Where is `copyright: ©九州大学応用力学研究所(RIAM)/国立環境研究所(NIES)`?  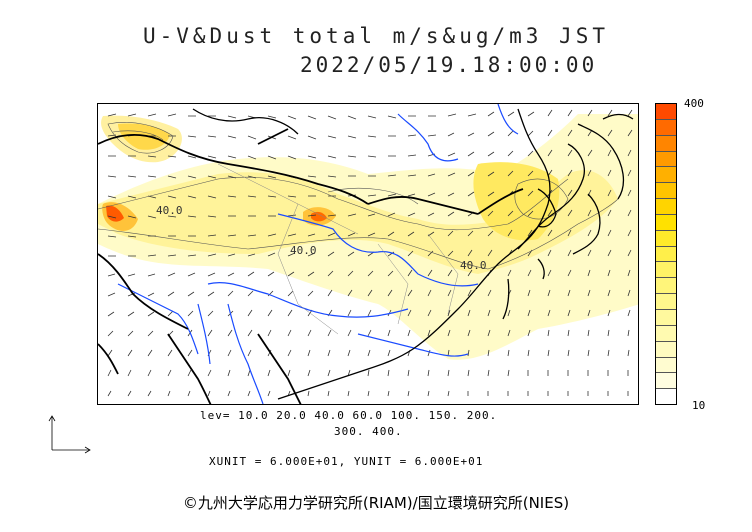
copyright: ©九州大学応用力学研究所(RIAM)/国立環境研究所(NIES) is located at coordinates (376, 503).